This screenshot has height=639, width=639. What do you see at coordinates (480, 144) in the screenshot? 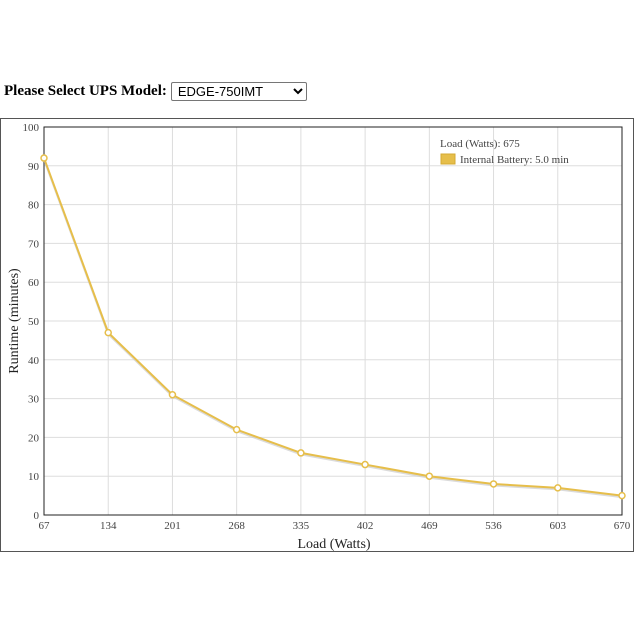
I see `tooltip-title: Load (Watts): 675` at bounding box center [480, 144].